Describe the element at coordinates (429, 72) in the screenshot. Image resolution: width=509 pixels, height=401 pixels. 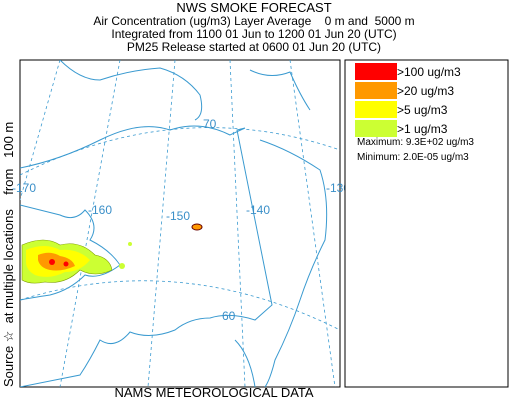
I see `legend-label: >100 ug/m3` at that location.